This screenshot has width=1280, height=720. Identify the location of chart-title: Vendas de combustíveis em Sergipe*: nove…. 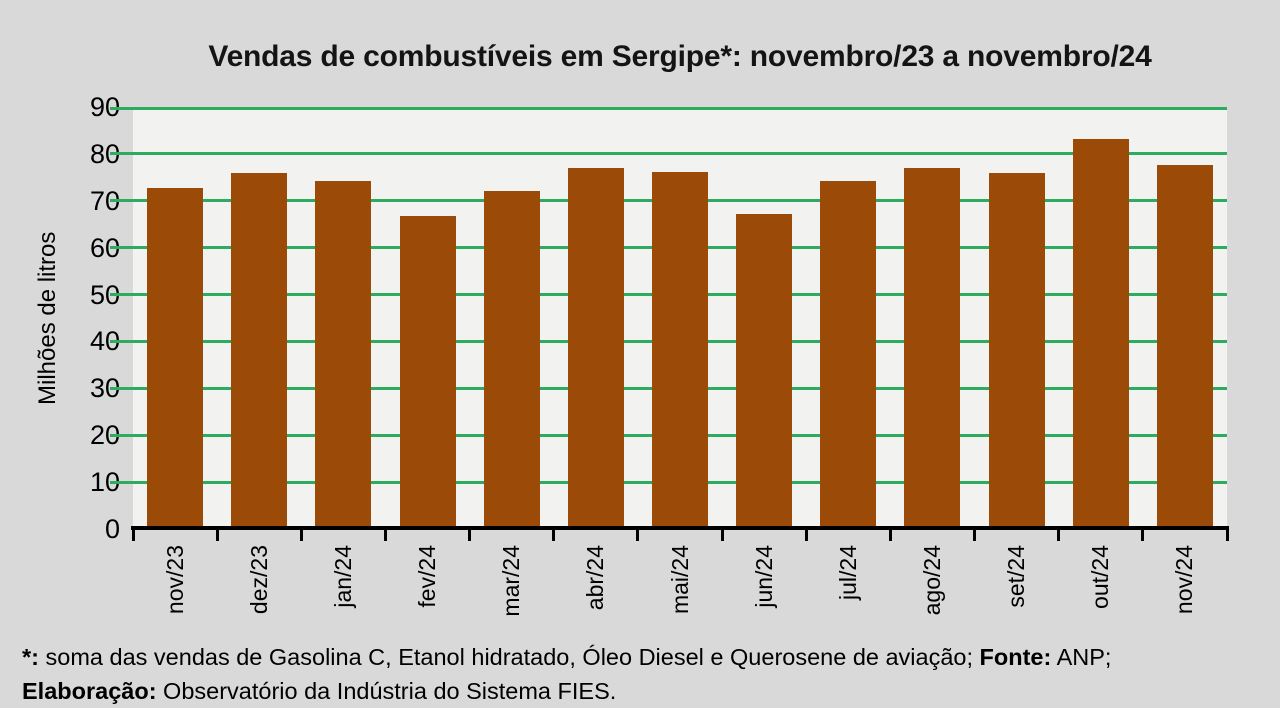
(680, 56).